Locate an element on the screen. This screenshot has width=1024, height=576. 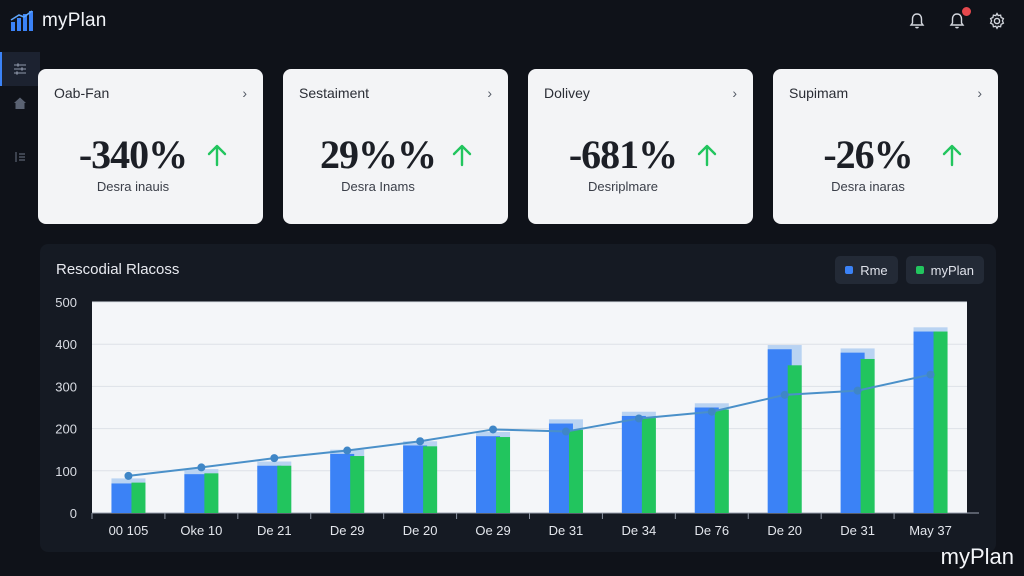
sidebar-item-filters is located at coordinates (20, 69).